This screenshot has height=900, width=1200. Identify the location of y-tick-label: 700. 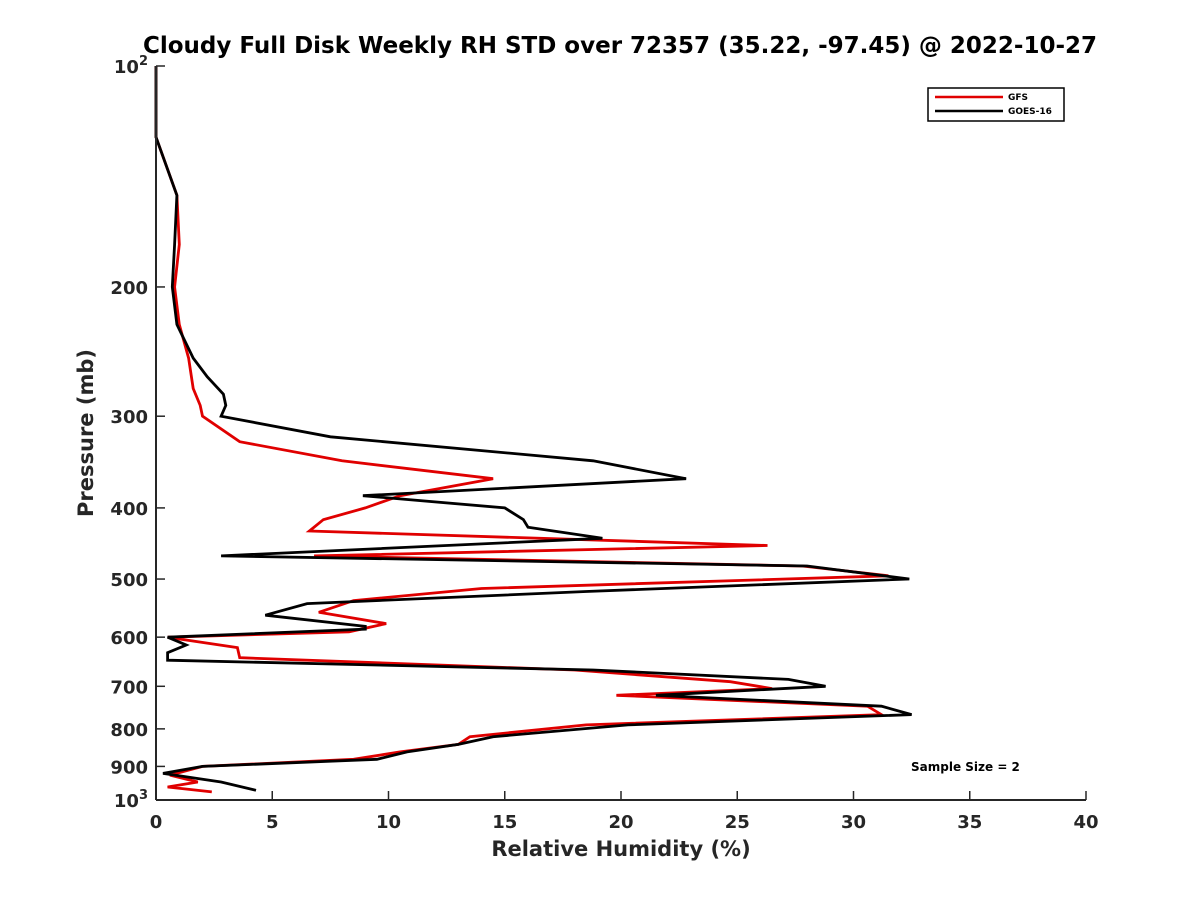
(129, 687).